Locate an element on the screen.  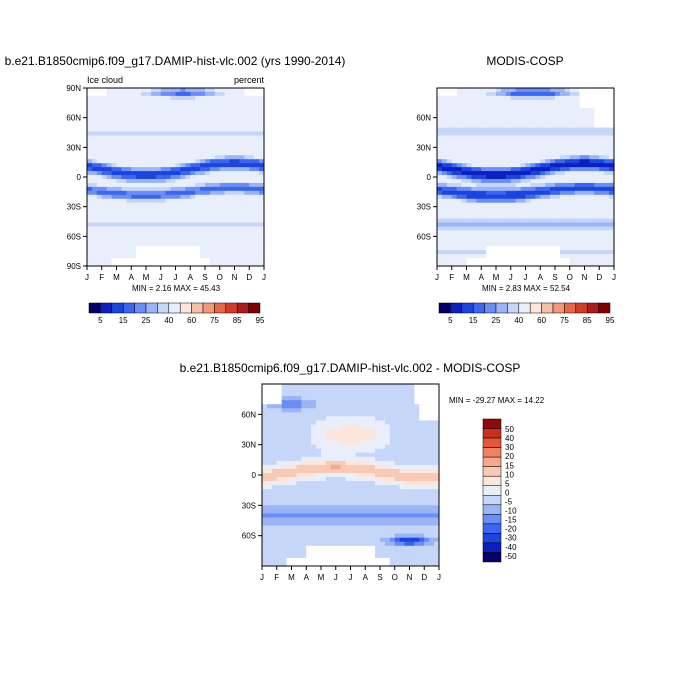
x-tick-label: A is located at coordinates (132, 277).